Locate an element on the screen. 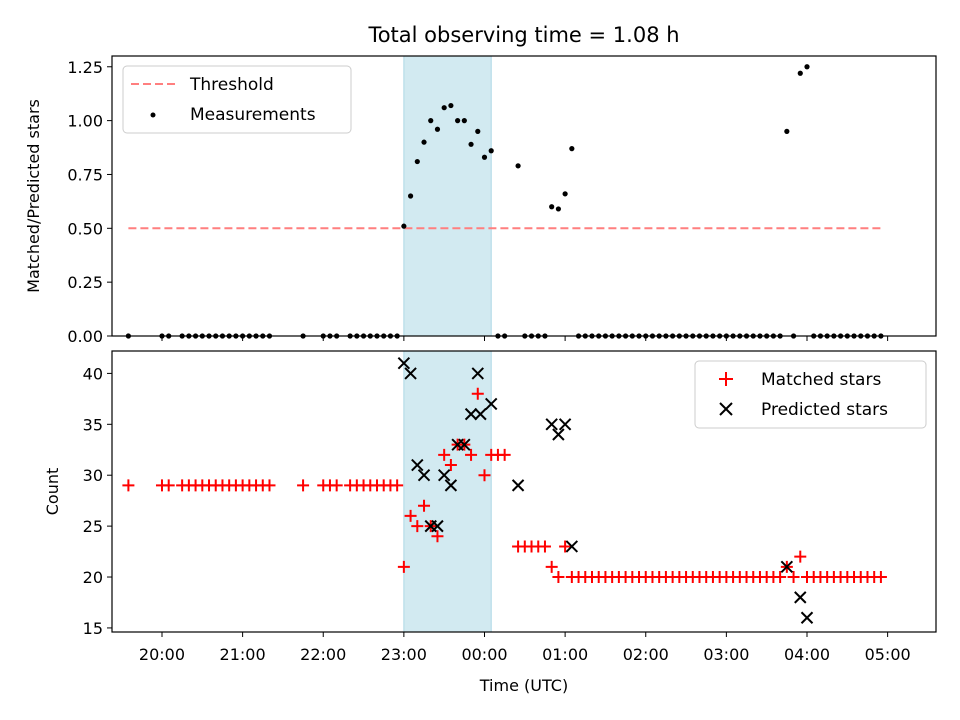 This screenshot has width=960, height=720. legend-matched-label: Matched stars is located at coordinates (821, 380).